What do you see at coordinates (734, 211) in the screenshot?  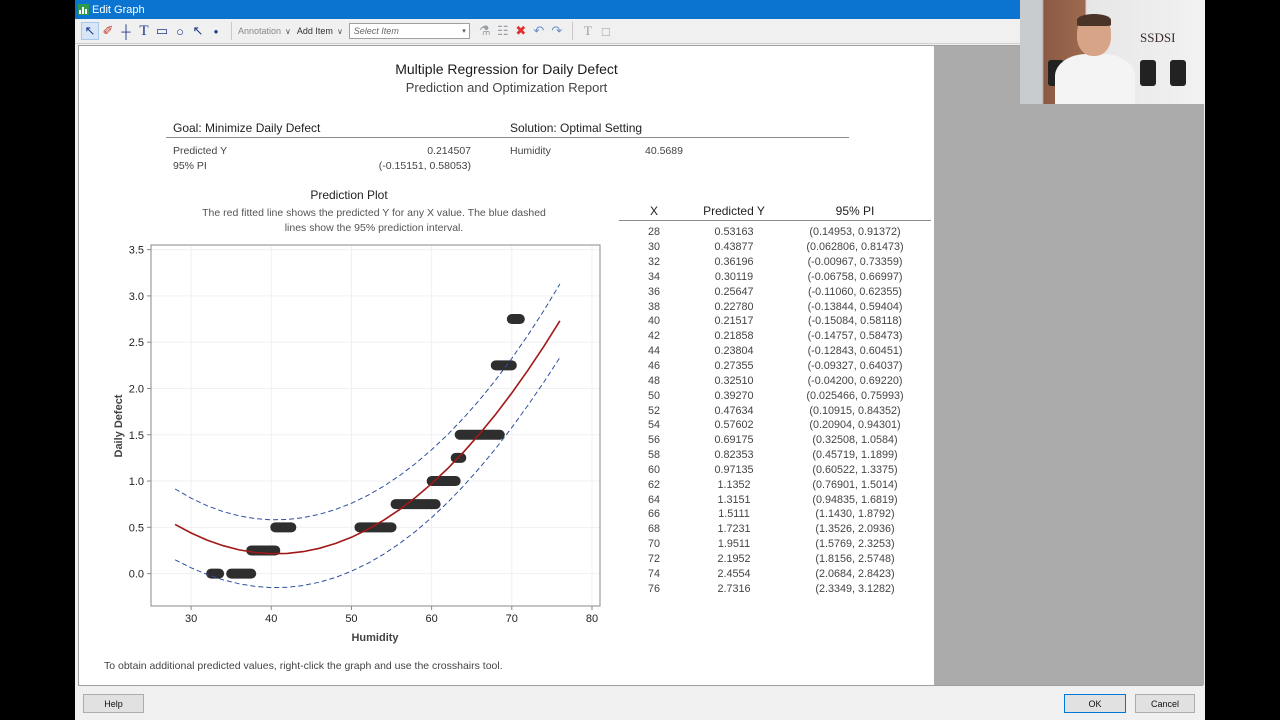 I see `col-predicted-y: Predicted Y` at bounding box center [734, 211].